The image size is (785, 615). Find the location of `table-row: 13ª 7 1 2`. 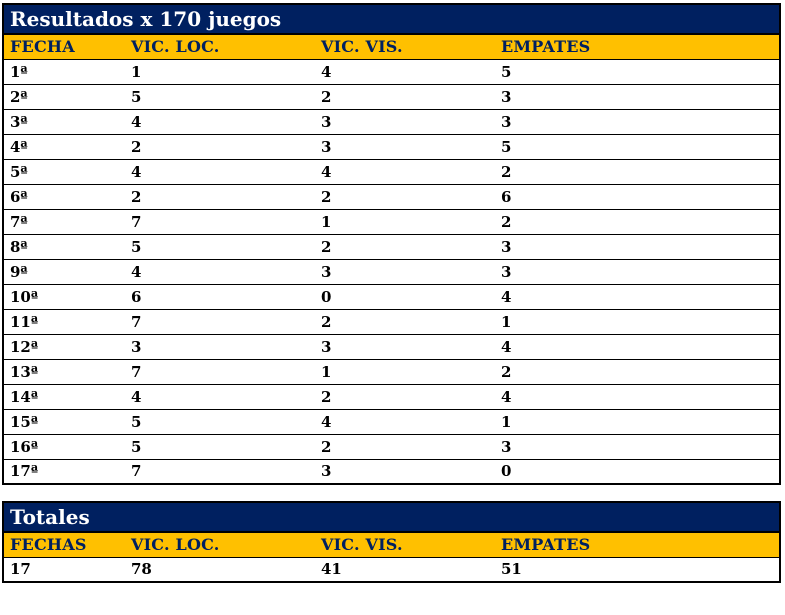

table-row: 13ª 7 1 2 is located at coordinates (392, 371).